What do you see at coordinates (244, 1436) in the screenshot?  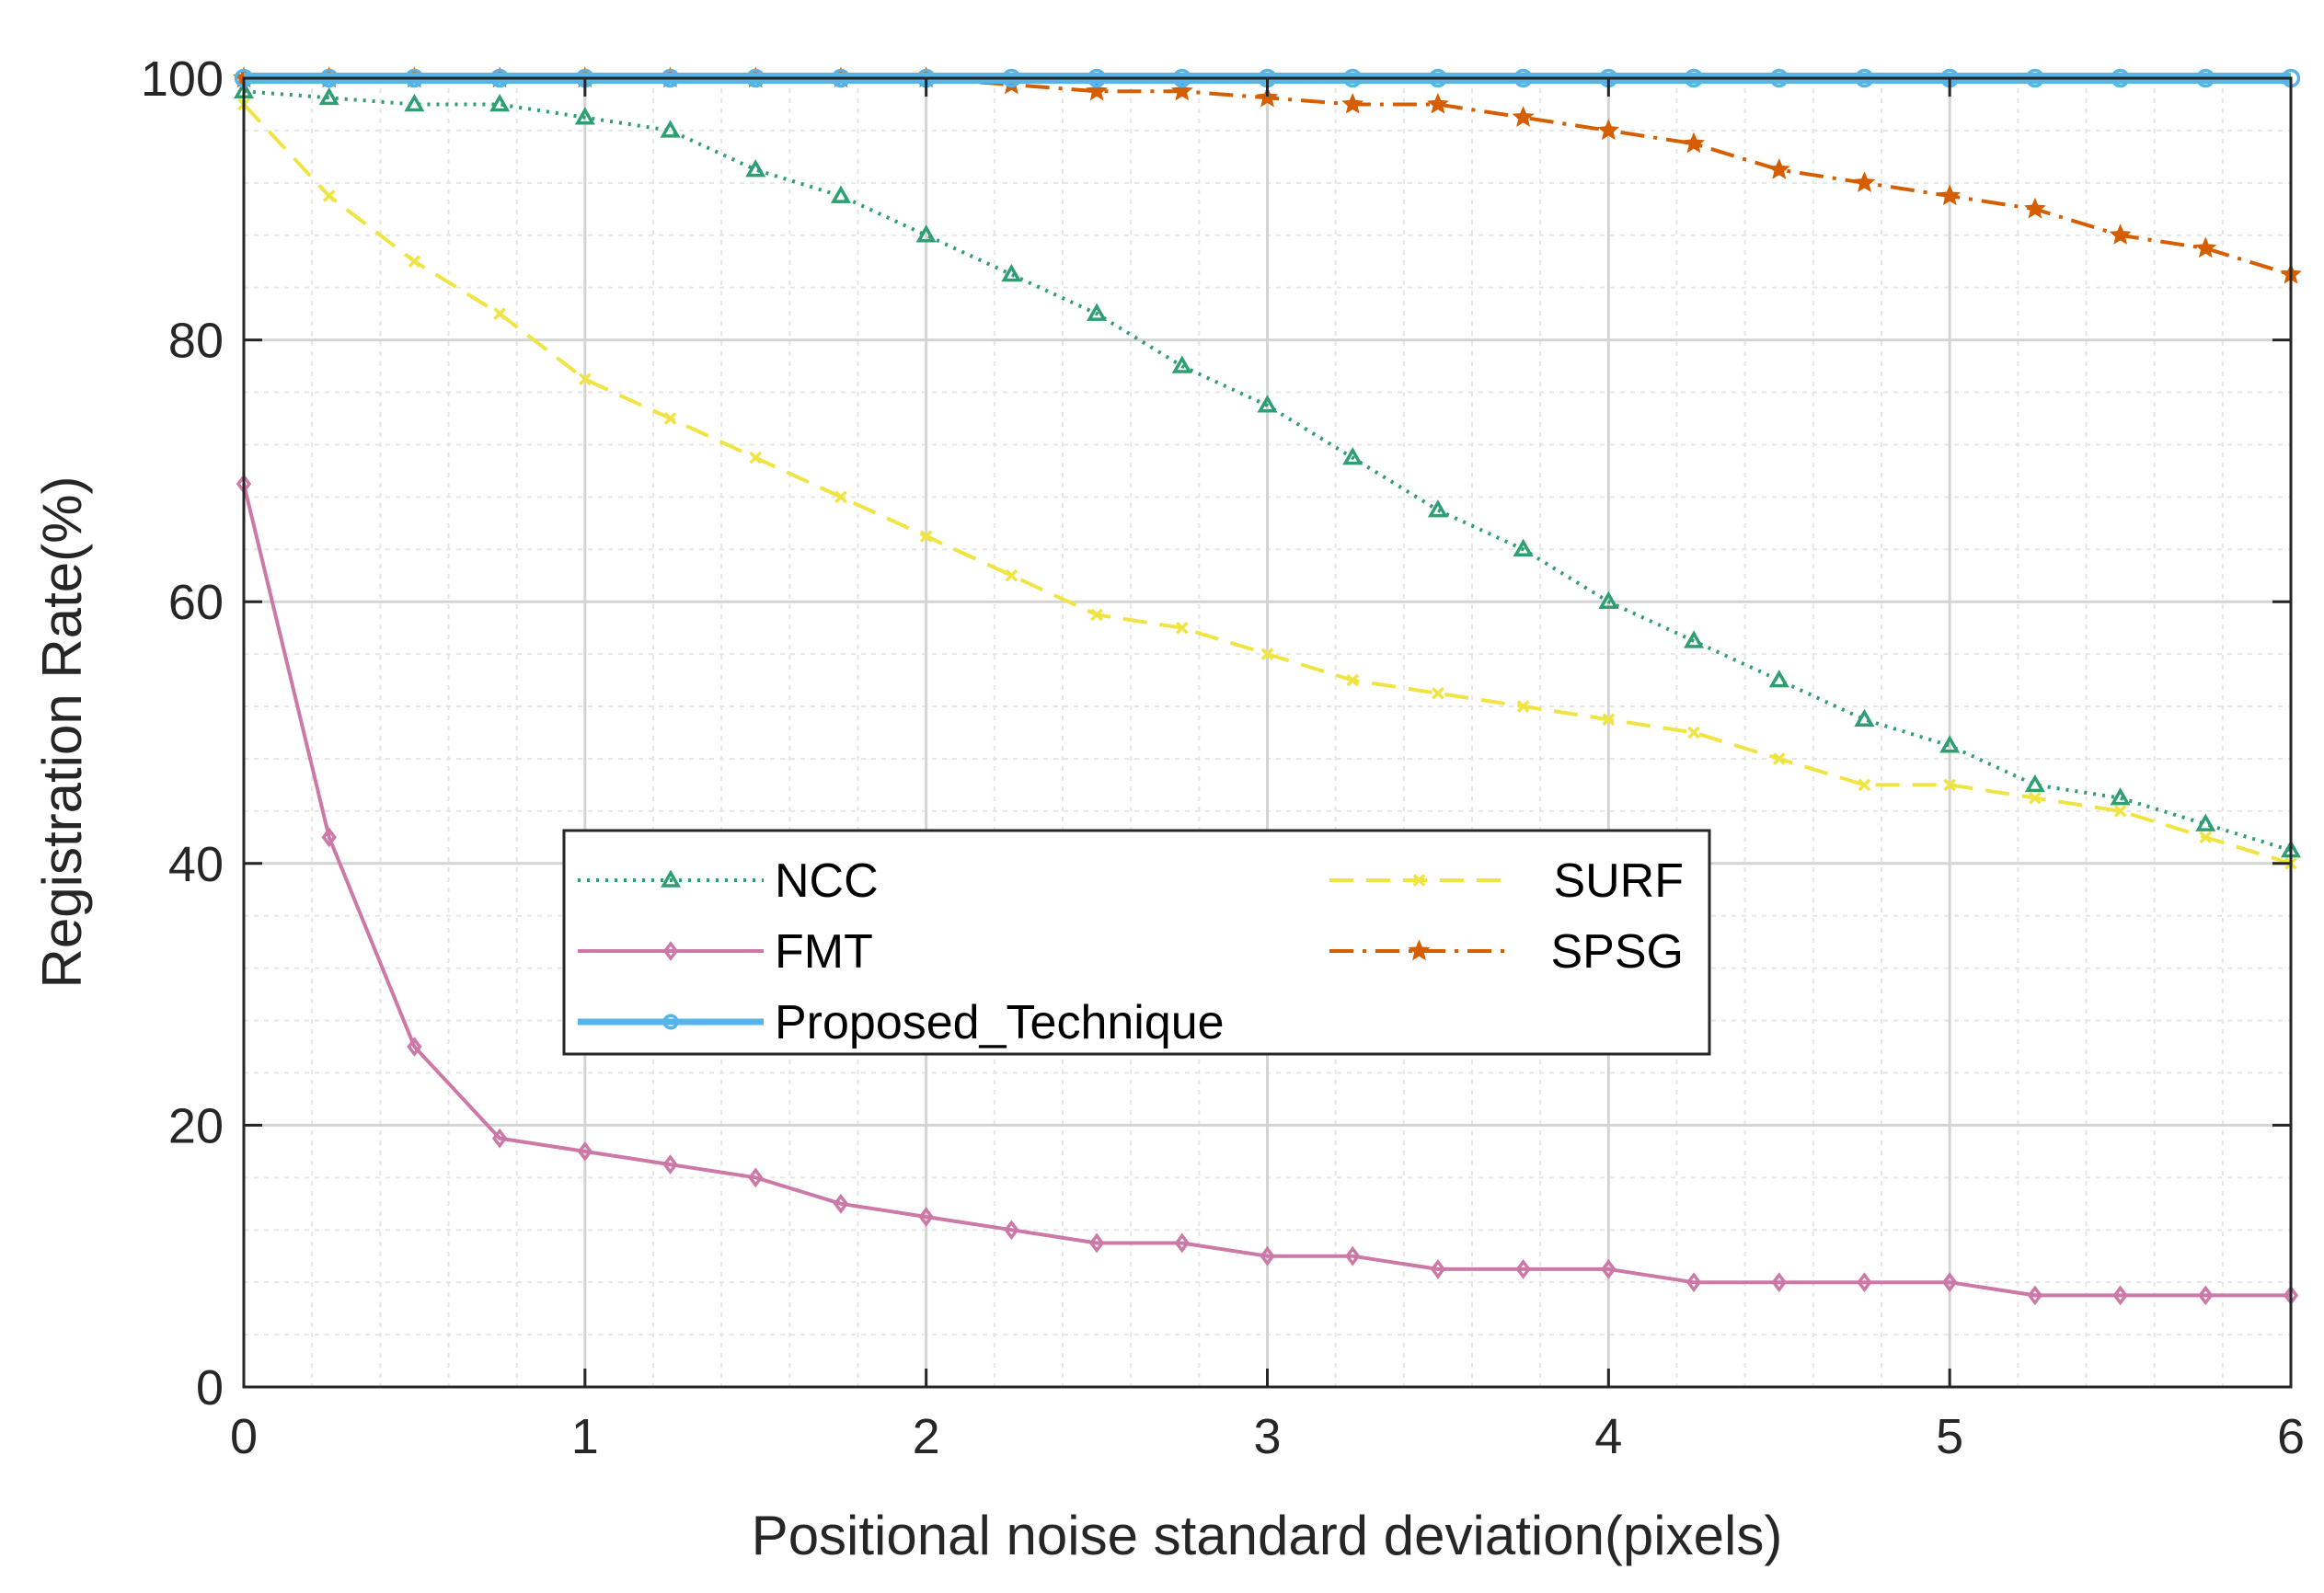 I see `x-tick-label: 0` at bounding box center [244, 1436].